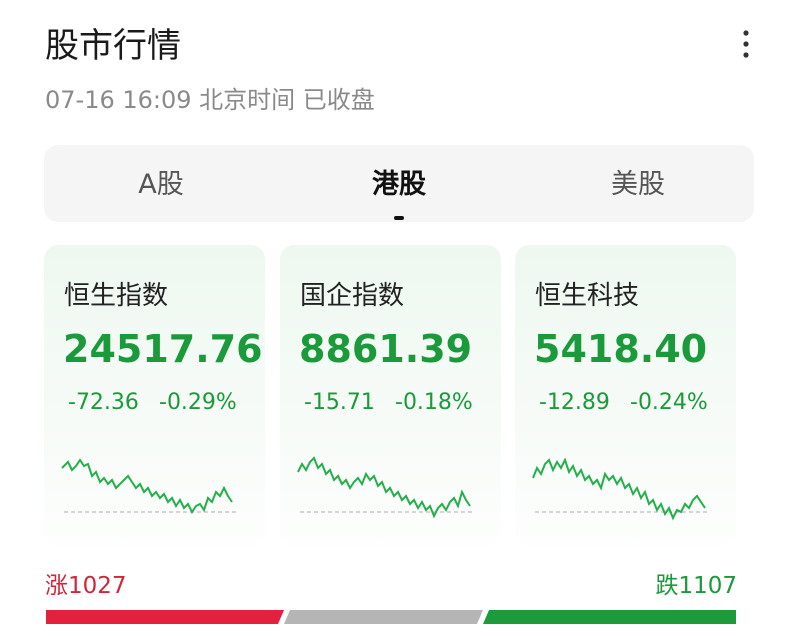 The width and height of the screenshot is (799, 638). Describe the element at coordinates (390, 395) in the screenshot. I see `index-card: 国企指数 8861.39 -15.71 -0.18%` at that location.